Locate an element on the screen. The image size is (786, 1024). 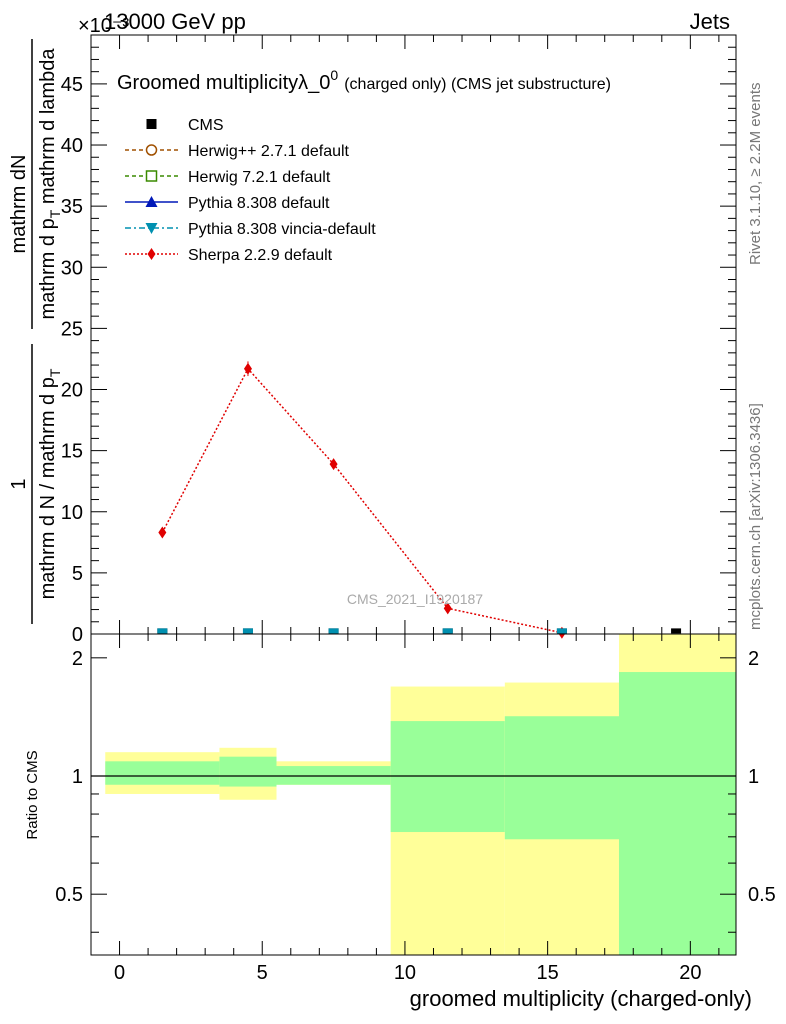
y-tick-label: 45 is located at coordinates (72, 85).